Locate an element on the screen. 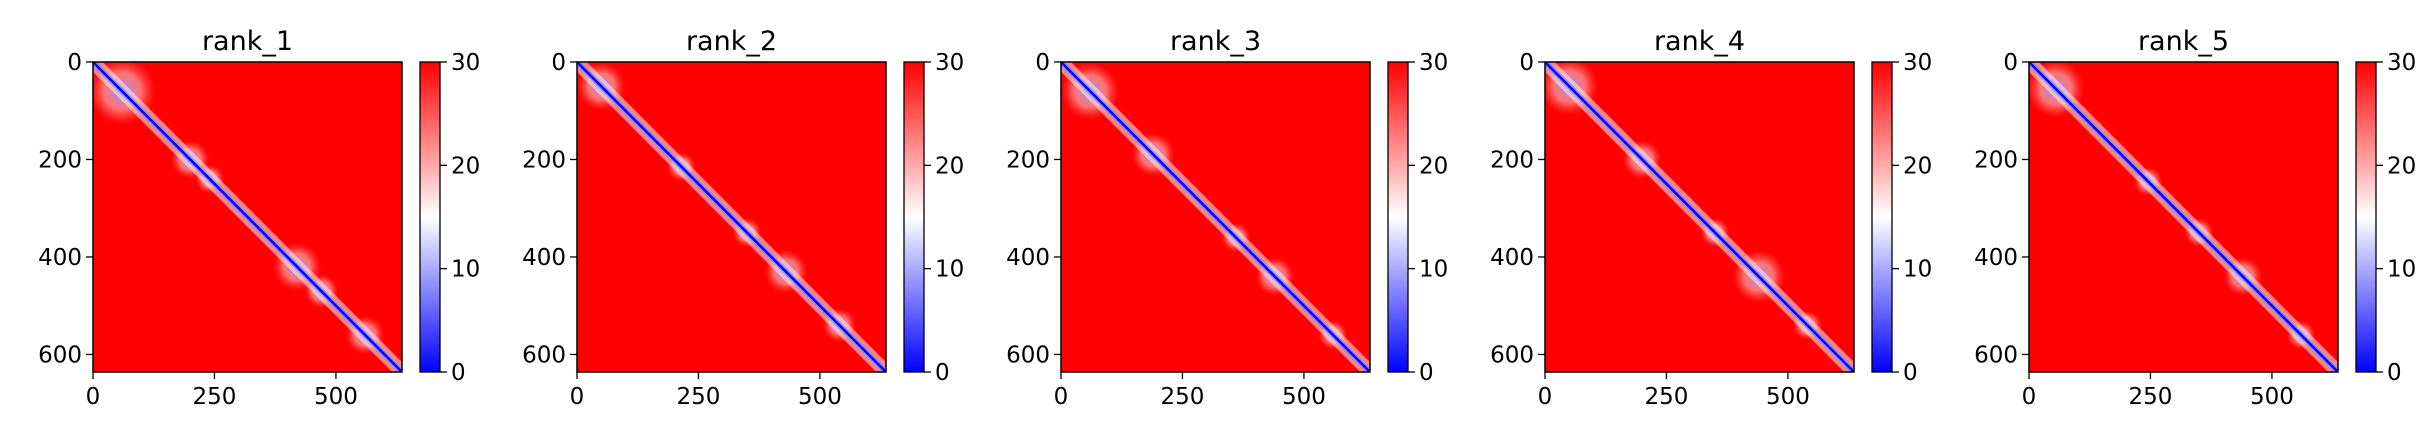 This screenshot has height=438, width=2435. chart-title: rank_4 is located at coordinates (1699, 41).